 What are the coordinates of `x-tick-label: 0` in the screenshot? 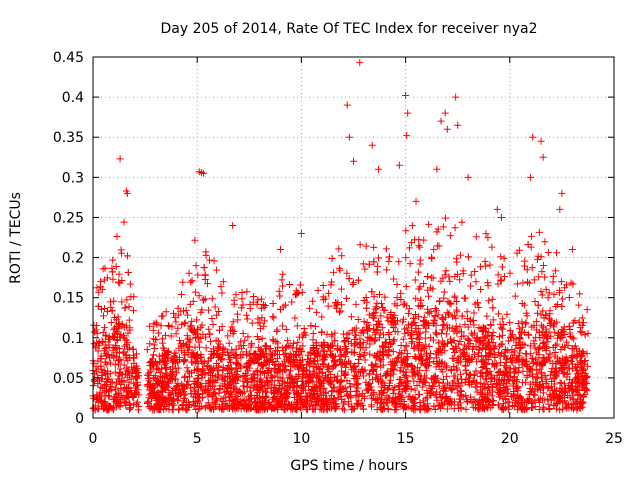 It's located at (93, 439).